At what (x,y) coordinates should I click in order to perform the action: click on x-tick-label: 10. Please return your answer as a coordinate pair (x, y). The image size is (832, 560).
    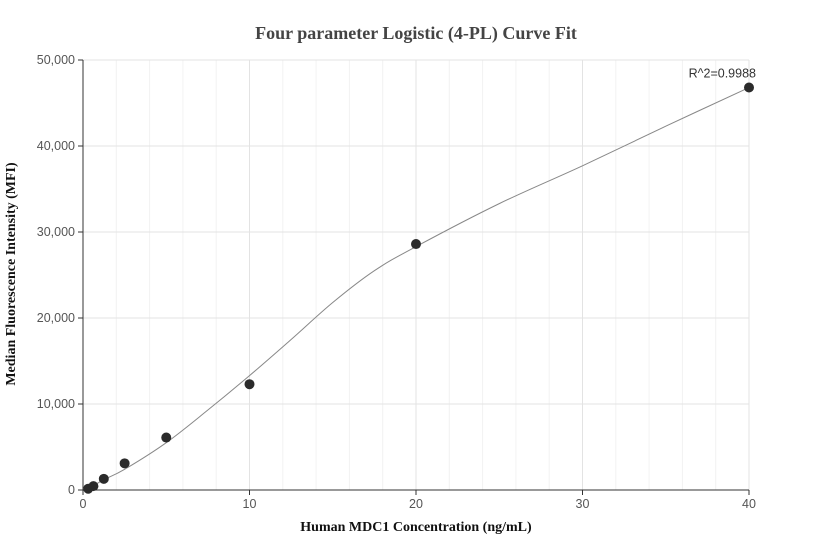
    Looking at the image, I should click on (250, 504).